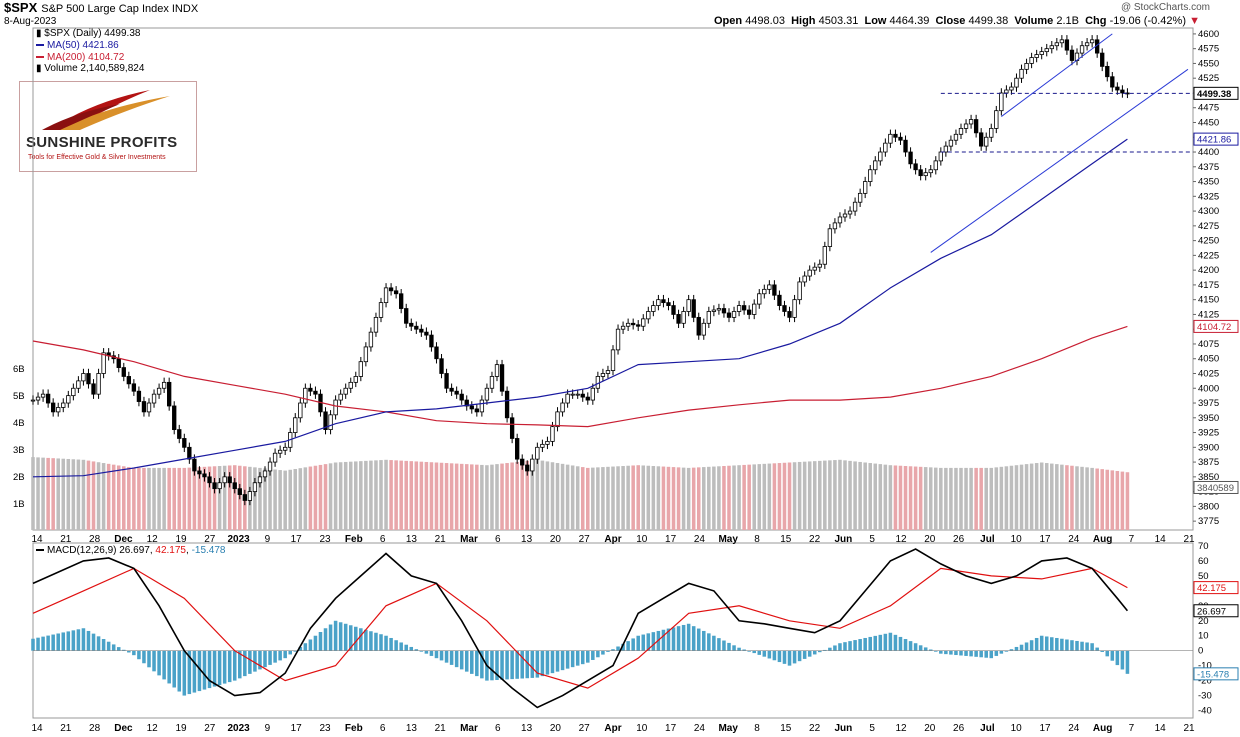  Describe the element at coordinates (80, 57) in the screenshot. I see `legend-ma200: MA(200) 4104.72` at that location.